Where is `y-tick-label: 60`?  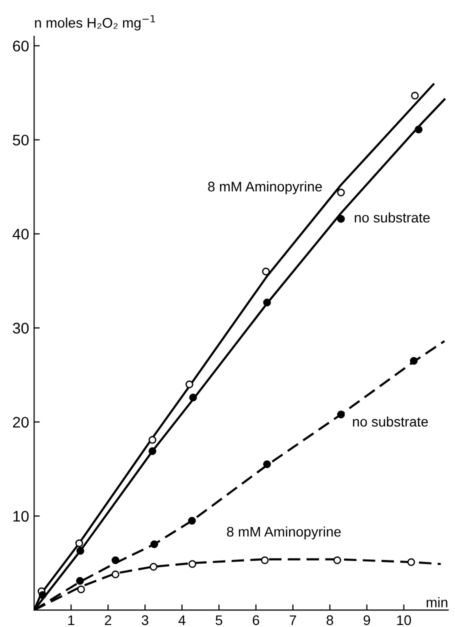
y-tick-label: 60 is located at coordinates (21, 46).